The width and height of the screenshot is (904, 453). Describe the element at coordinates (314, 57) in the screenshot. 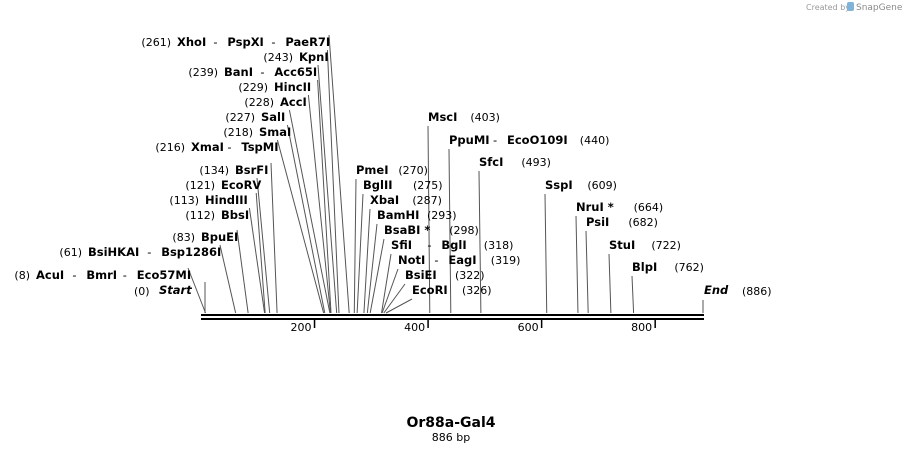

I see `enzyme-name: KpnI` at that location.